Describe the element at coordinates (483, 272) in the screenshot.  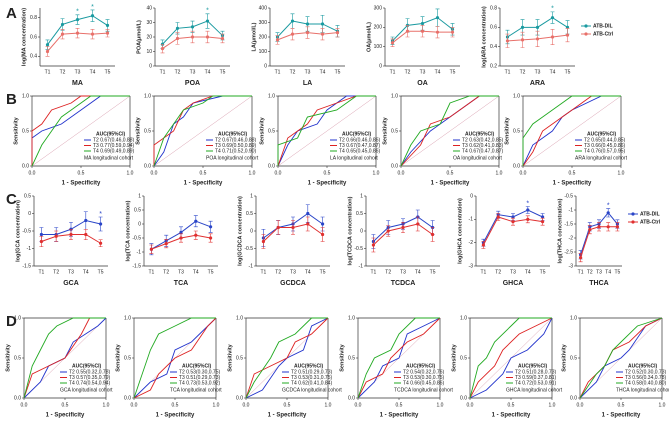
I see `x-tick-label: T1` at that location.